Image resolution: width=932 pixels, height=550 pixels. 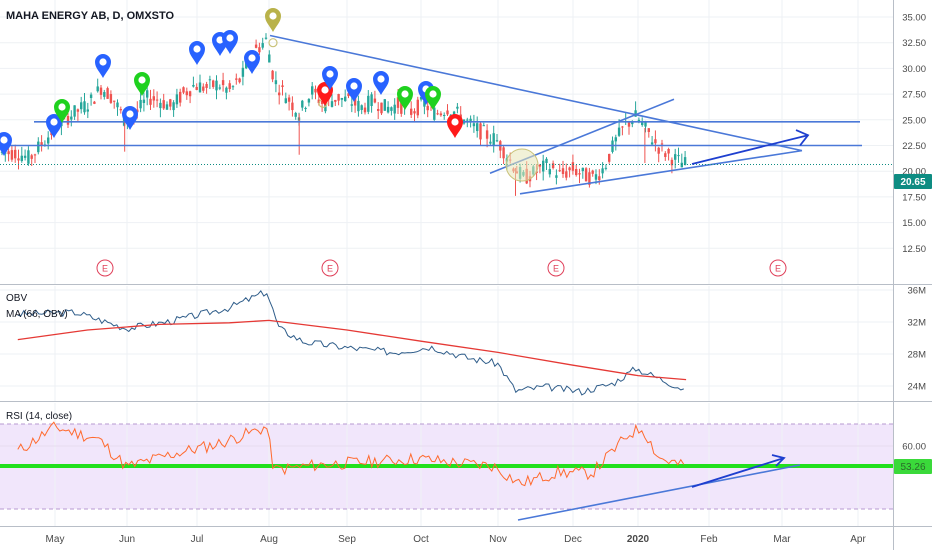 What do you see at coordinates (914, 249) in the screenshot?
I see `price-tick-label: 12.50` at bounding box center [914, 249].